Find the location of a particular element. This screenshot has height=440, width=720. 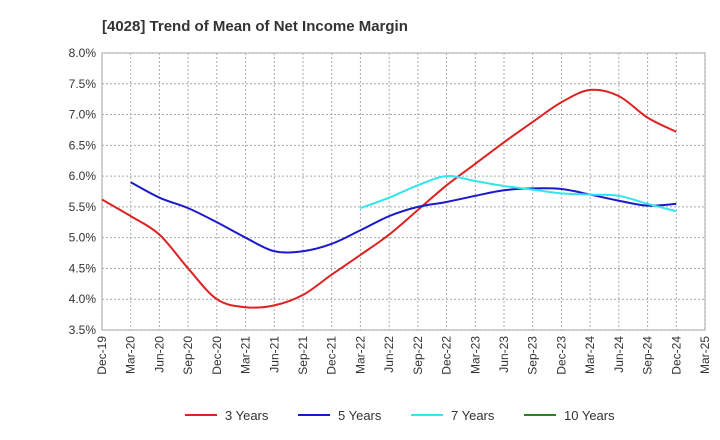

y-tick-label: 4.0% is located at coordinates (83, 299).